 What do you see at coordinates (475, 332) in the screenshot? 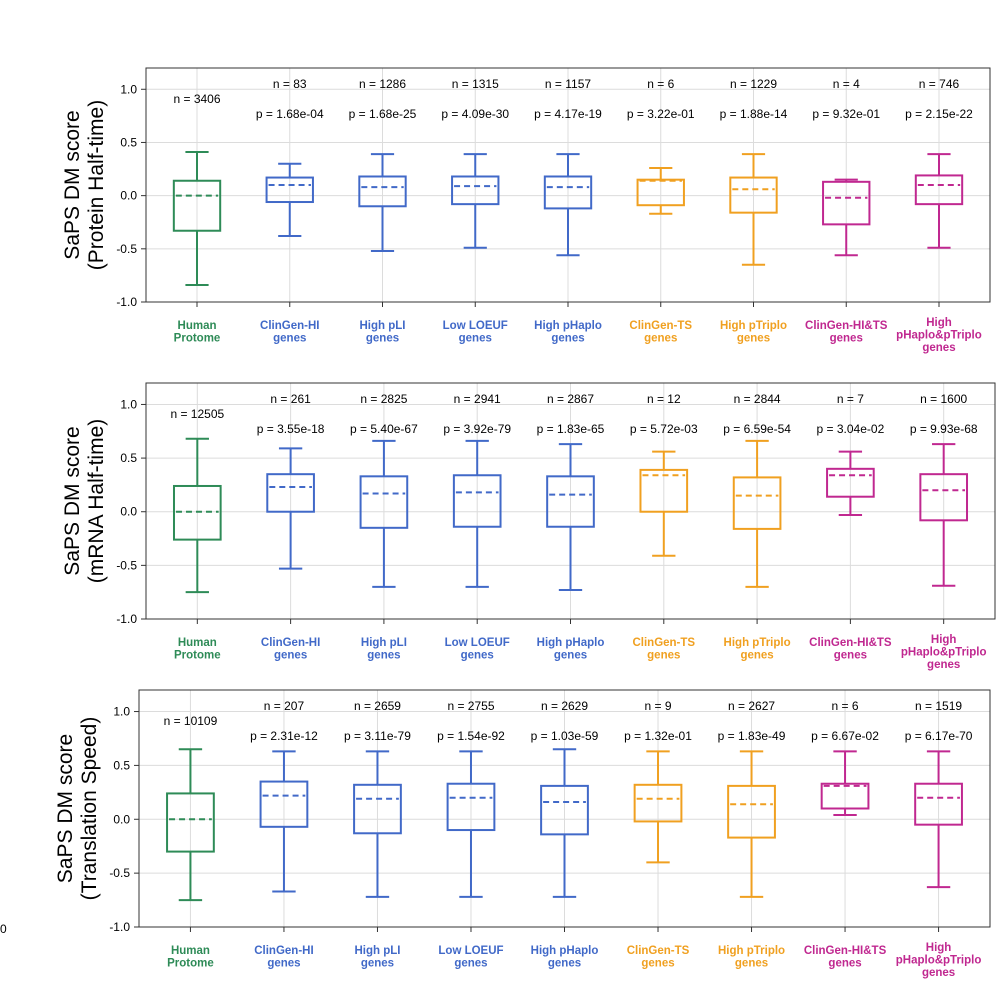
I see `category-label: Low LOEUF genes` at bounding box center [475, 332].